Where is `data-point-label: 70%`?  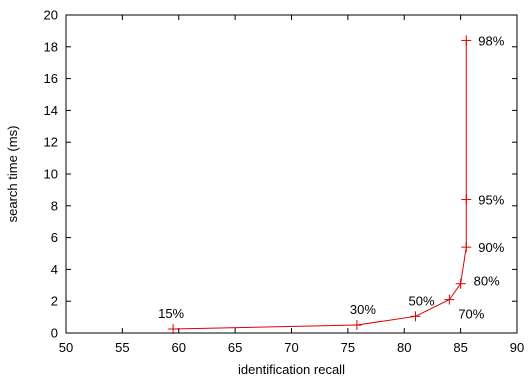
data-point-label: 70% is located at coordinates (471, 314).